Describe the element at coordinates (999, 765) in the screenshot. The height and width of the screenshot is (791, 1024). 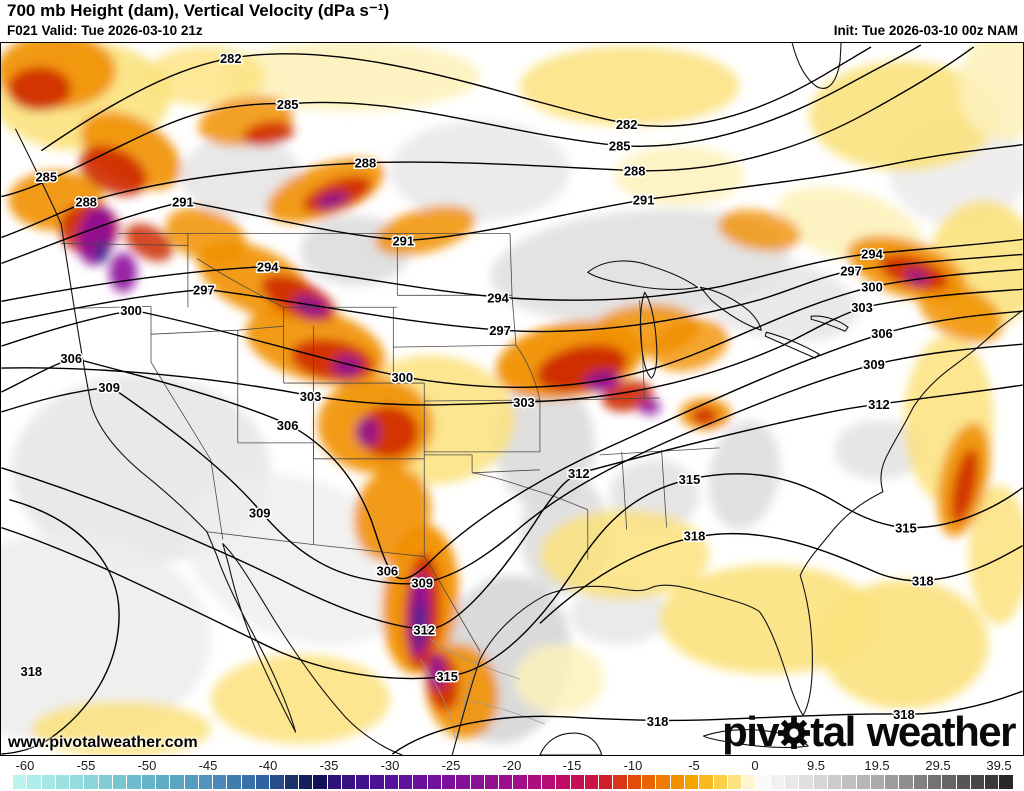
I see `colorbar-tick-label: 39.5` at that location.